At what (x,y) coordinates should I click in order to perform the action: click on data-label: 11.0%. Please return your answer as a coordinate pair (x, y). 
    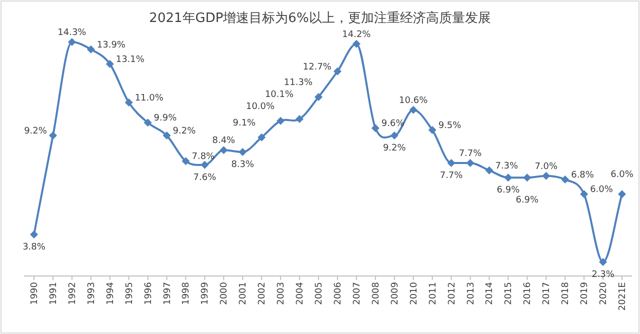
    Looking at the image, I should click on (149, 99).